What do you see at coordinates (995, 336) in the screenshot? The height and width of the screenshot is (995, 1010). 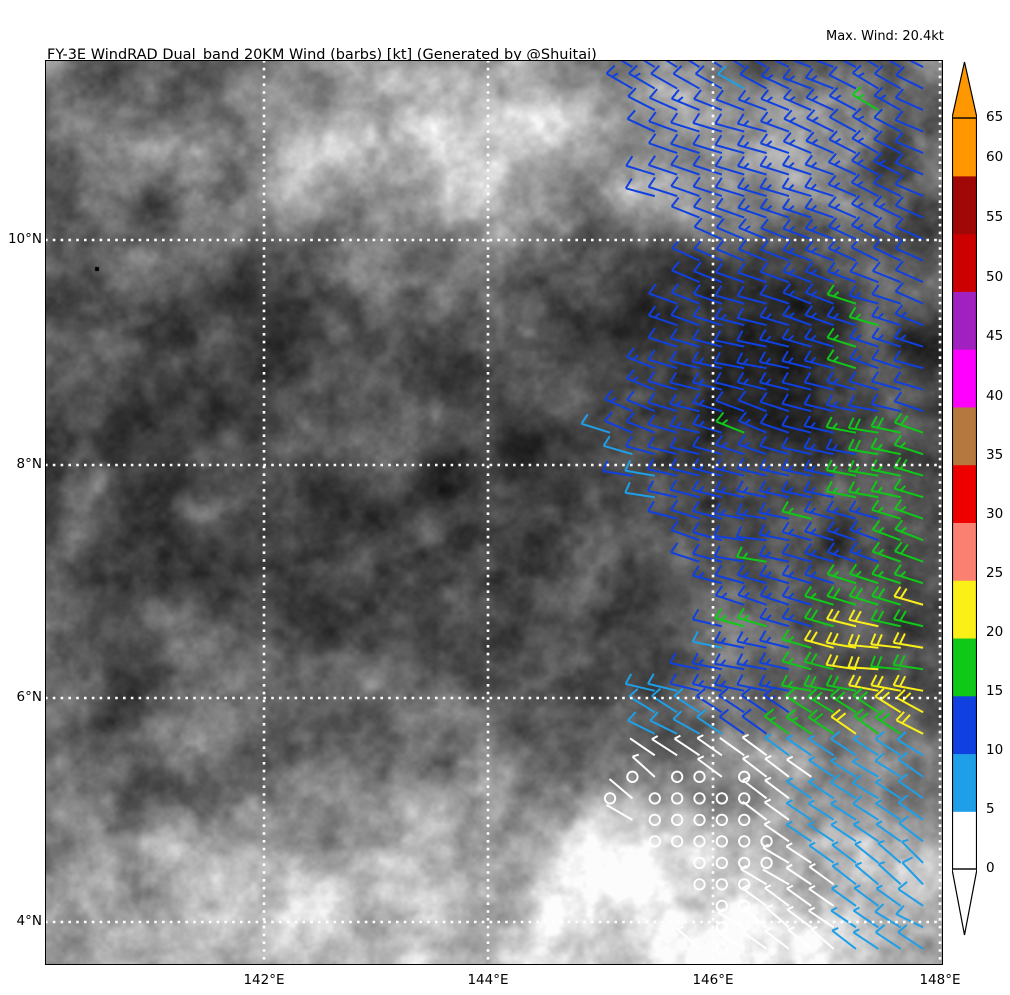 I see `colorbar-tick-label: 45` at bounding box center [995, 336].